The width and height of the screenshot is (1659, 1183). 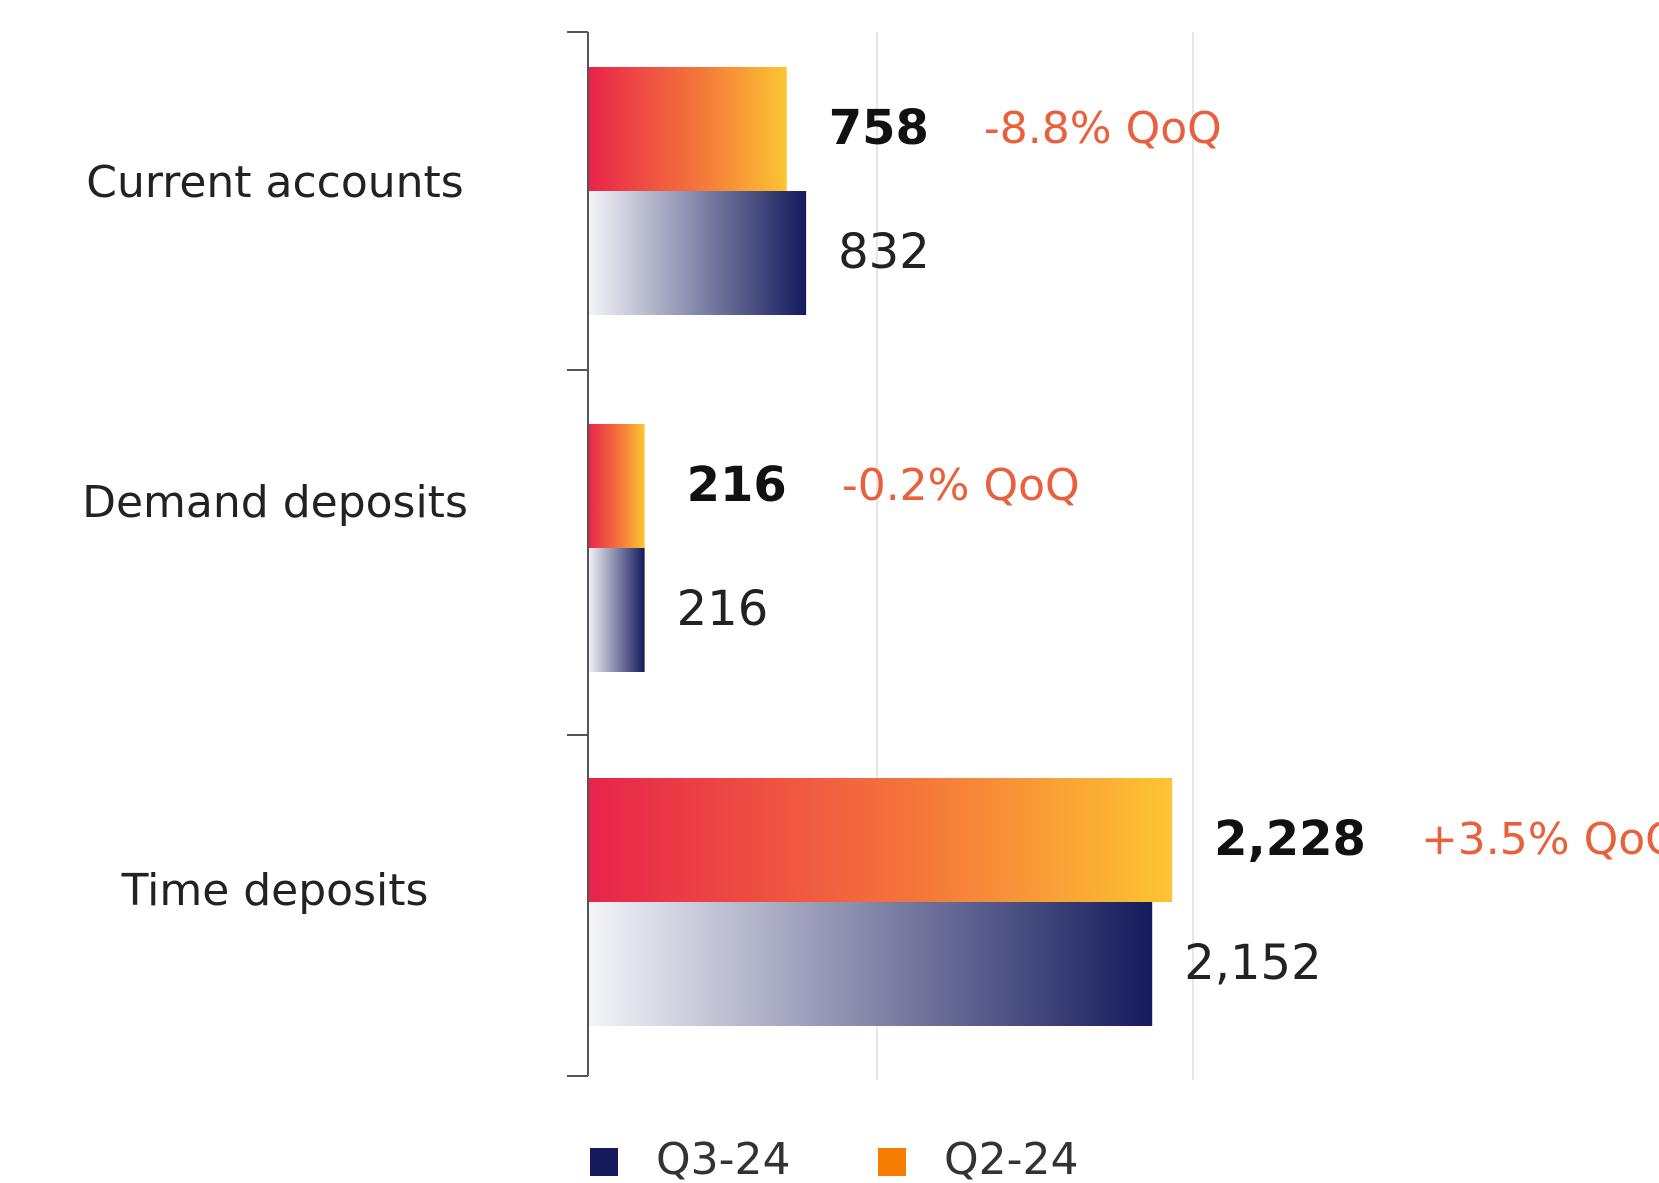 I want to click on legend-label: Q2-24, so click(x=1011, y=1158).